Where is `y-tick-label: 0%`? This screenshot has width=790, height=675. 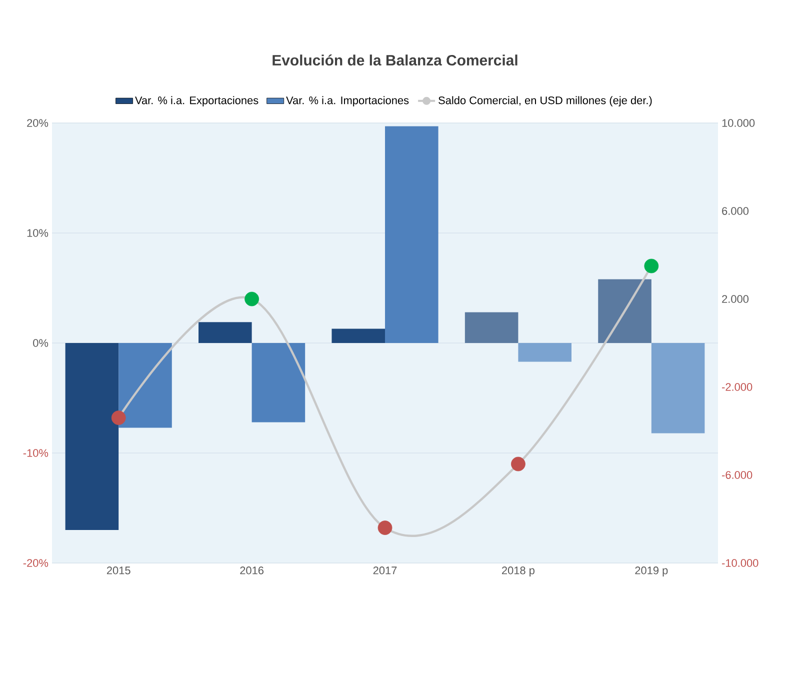 y-tick-label: 0% is located at coordinates (40, 343).